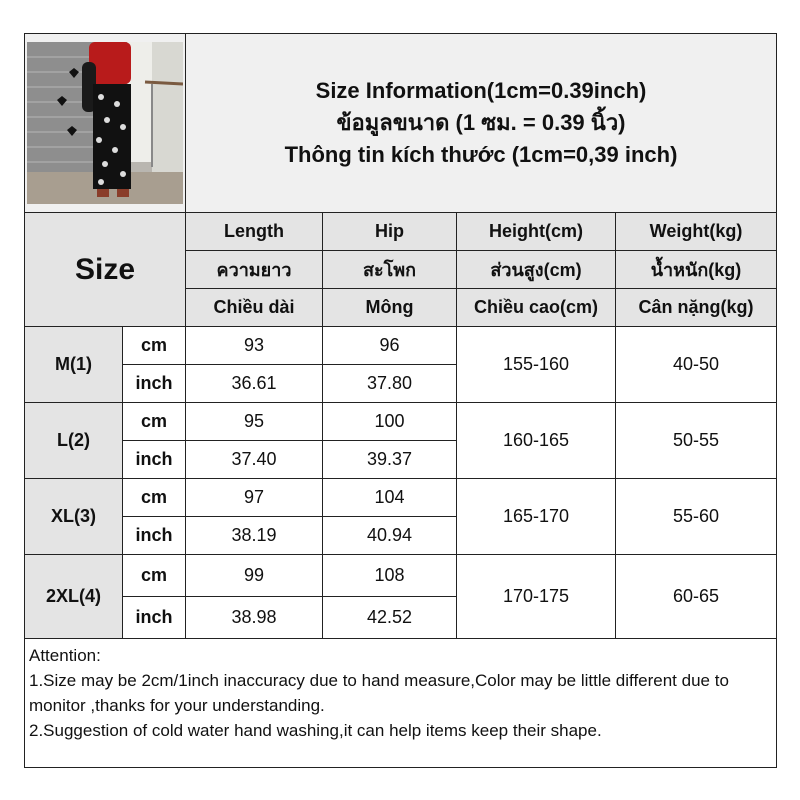  Describe the element at coordinates (254, 231) in the screenshot. I see `header-length: Length` at that location.